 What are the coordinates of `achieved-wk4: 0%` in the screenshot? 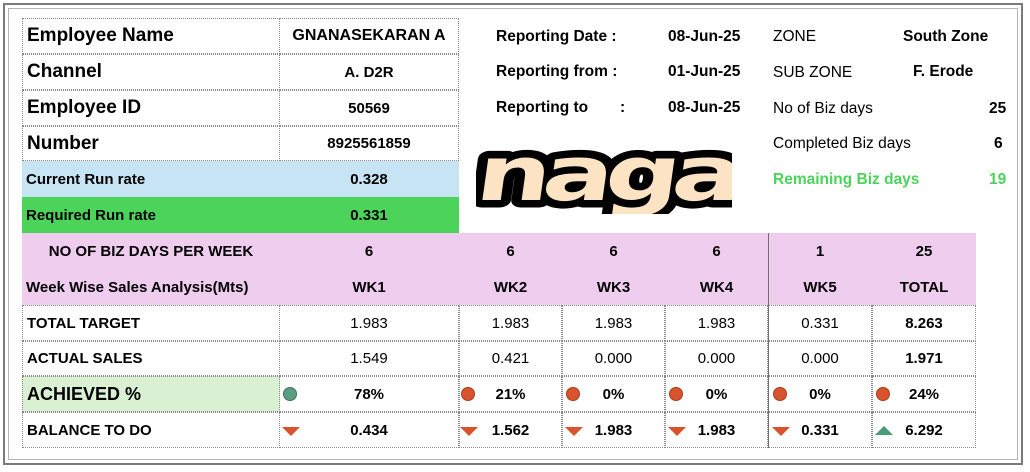 It's located at (716, 394).